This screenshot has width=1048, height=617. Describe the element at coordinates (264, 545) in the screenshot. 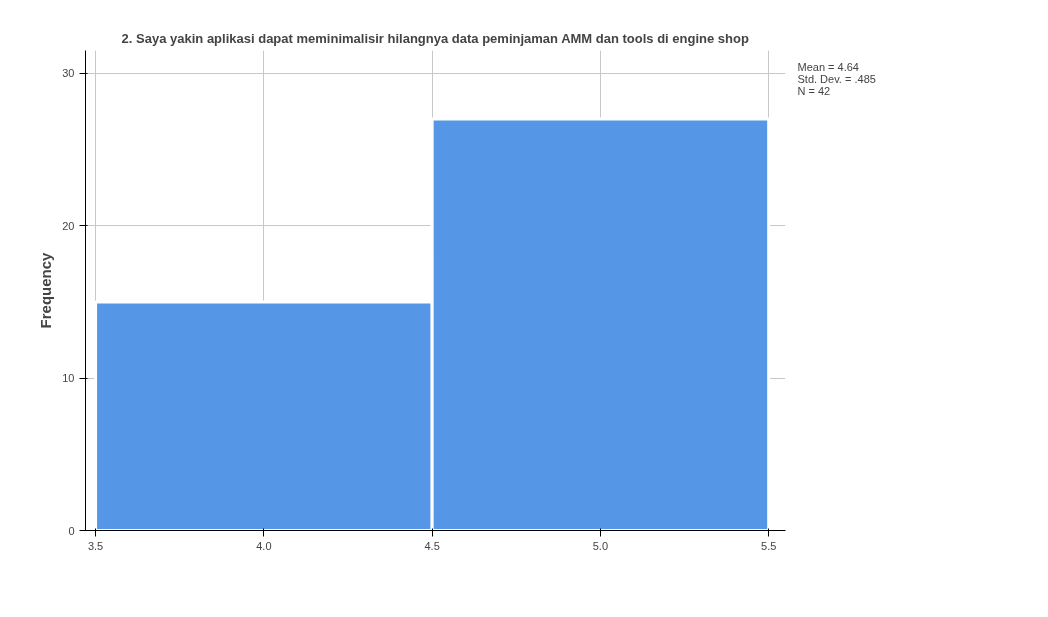

I see `x-tick-label: 4.0` at that location.